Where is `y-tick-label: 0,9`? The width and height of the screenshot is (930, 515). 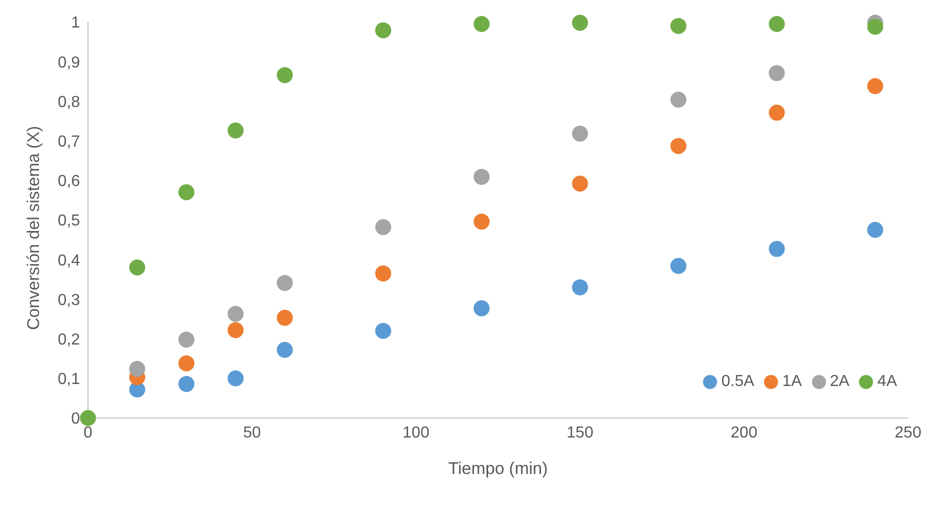
y-tick-label: 0,9 is located at coordinates (69, 63).